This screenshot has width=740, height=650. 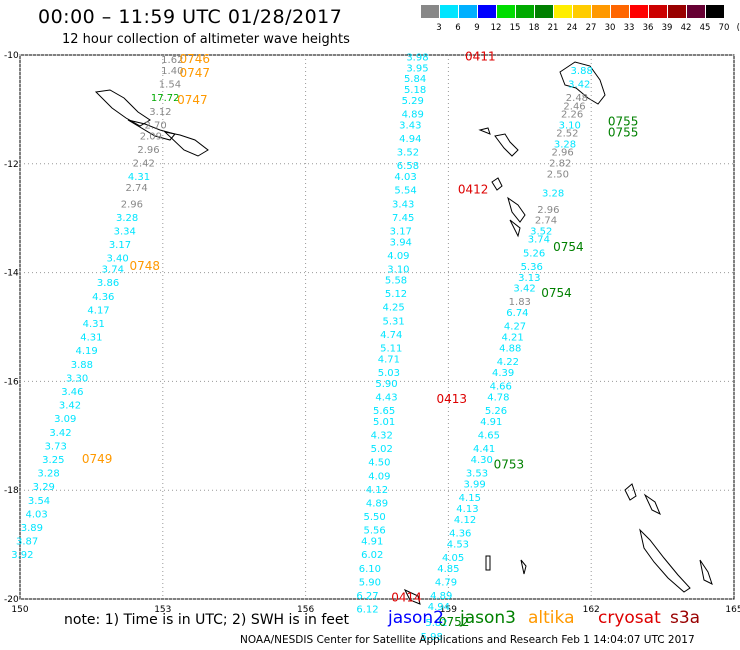 I want to click on wave-height-value: 6.10, so click(x=370, y=569).